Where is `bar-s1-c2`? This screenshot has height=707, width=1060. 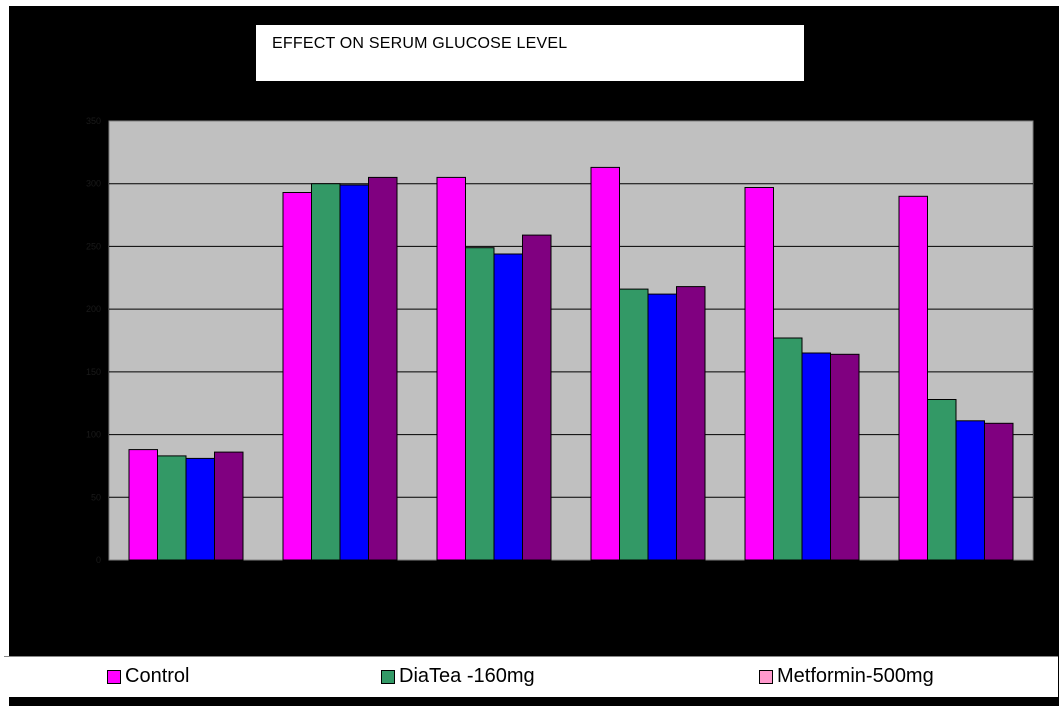
bar-s1-c2 is located at coordinates (480, 404).